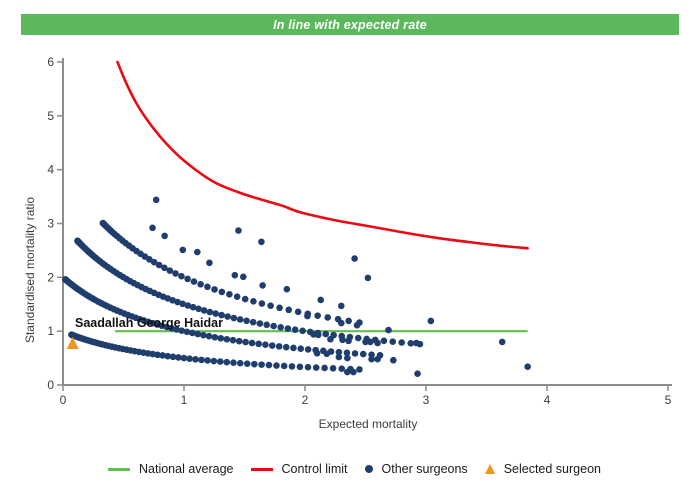 The width and height of the screenshot is (700, 500). What do you see at coordinates (72, 343) in the screenshot?
I see `selected-surgeon-marker` at bounding box center [72, 343].